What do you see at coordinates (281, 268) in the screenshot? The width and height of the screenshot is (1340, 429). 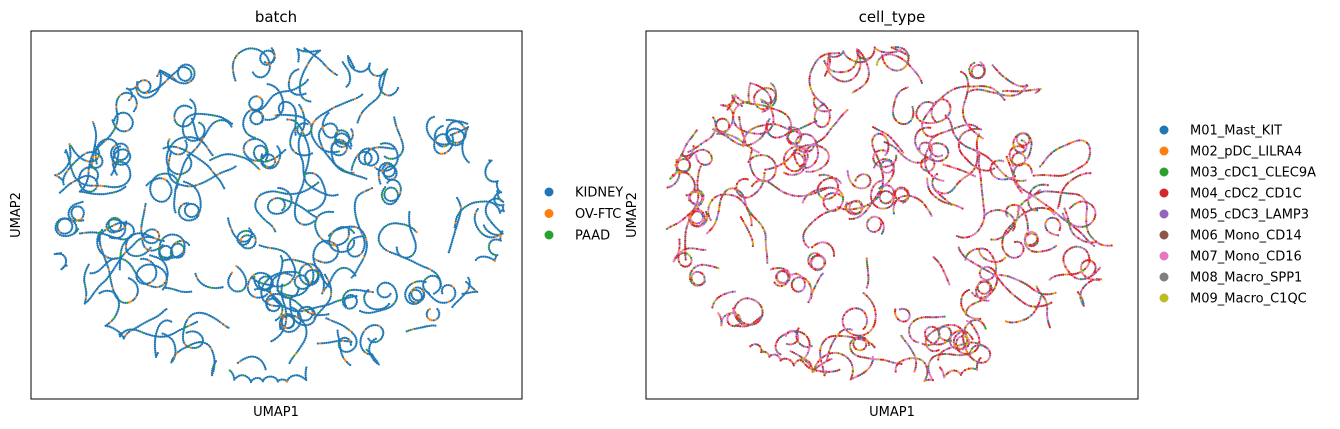 I see `batch-point-2011` at bounding box center [281, 268].